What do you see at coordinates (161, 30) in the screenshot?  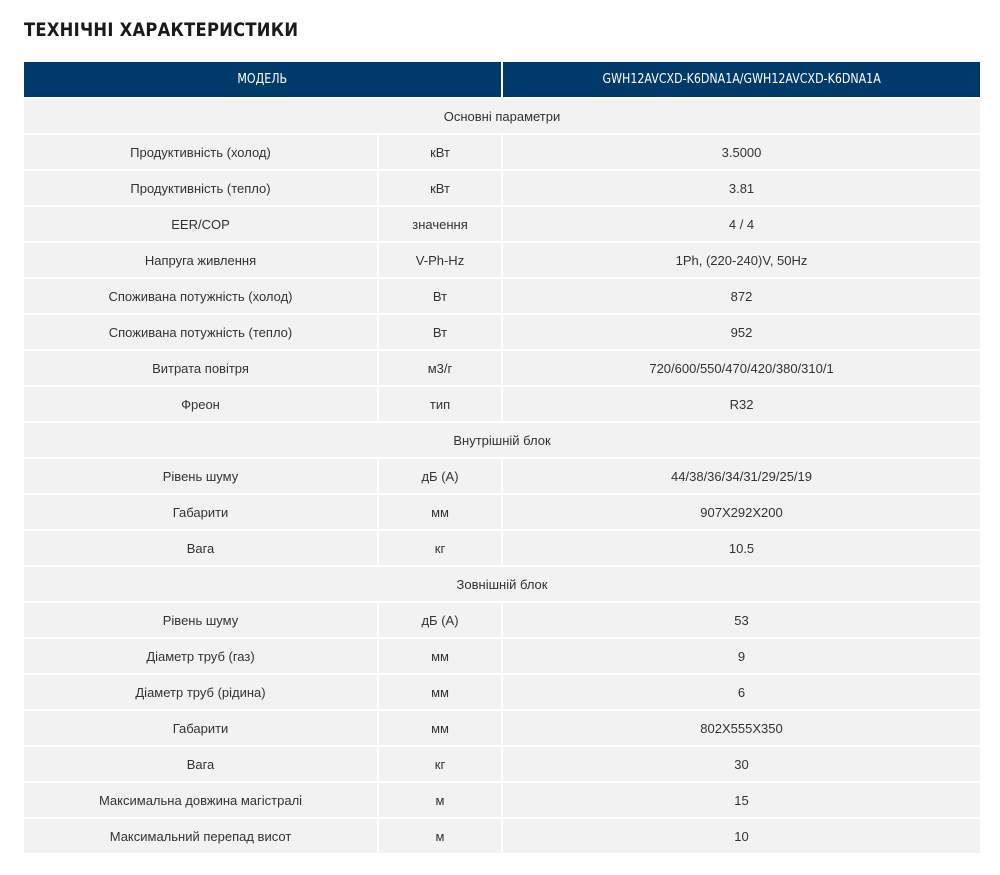 I see `page-title: ТЕХНІЧНІ ХАРАКТЕРИСТИКИ` at bounding box center [161, 30].